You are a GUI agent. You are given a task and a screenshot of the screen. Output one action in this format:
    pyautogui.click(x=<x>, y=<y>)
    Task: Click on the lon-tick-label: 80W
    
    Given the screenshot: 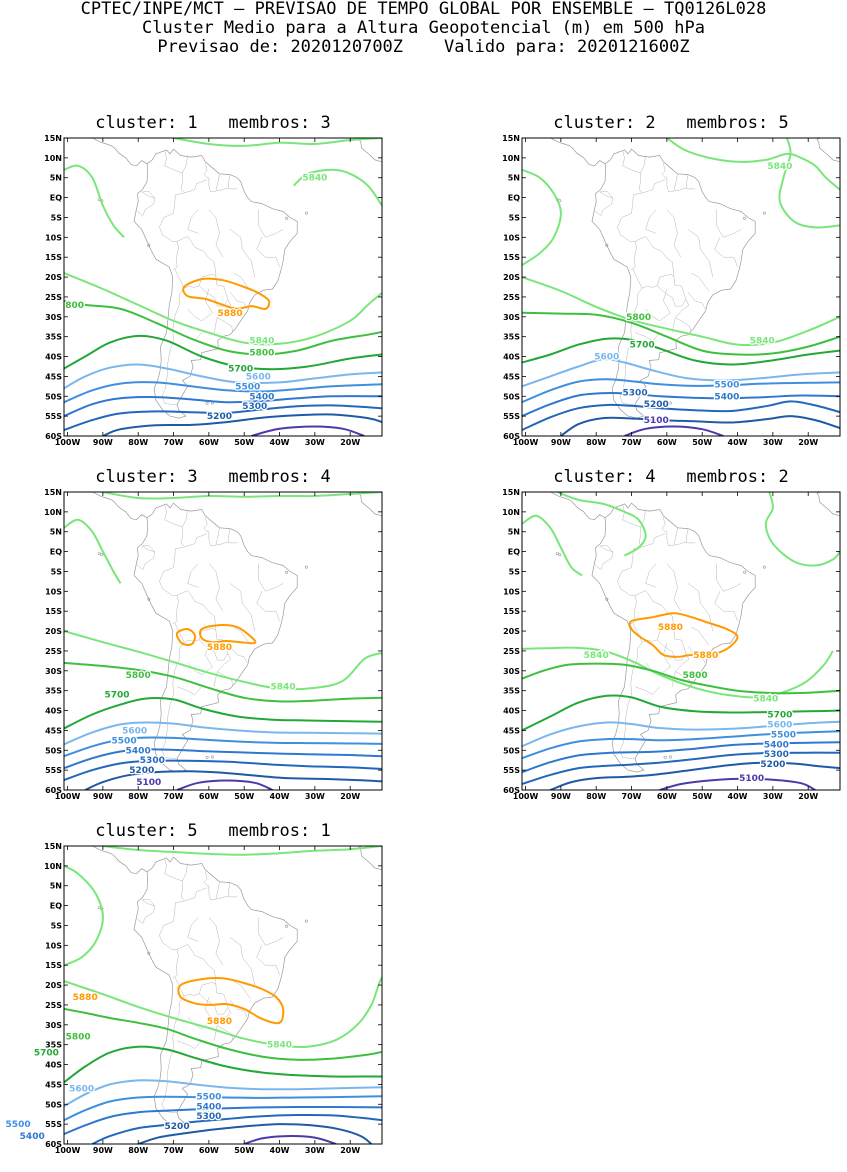 What is the action you would take?
    pyautogui.click(x=596, y=796)
    